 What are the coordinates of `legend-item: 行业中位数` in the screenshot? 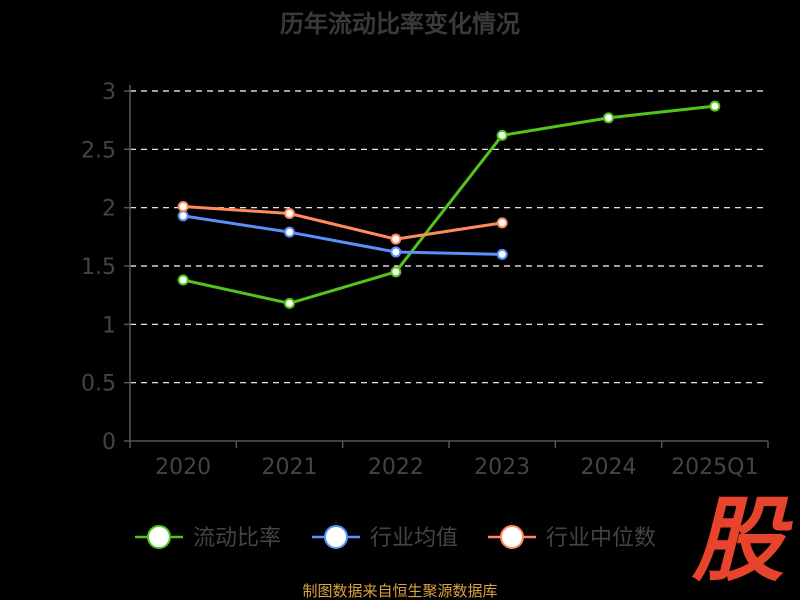 It's located at (572, 538).